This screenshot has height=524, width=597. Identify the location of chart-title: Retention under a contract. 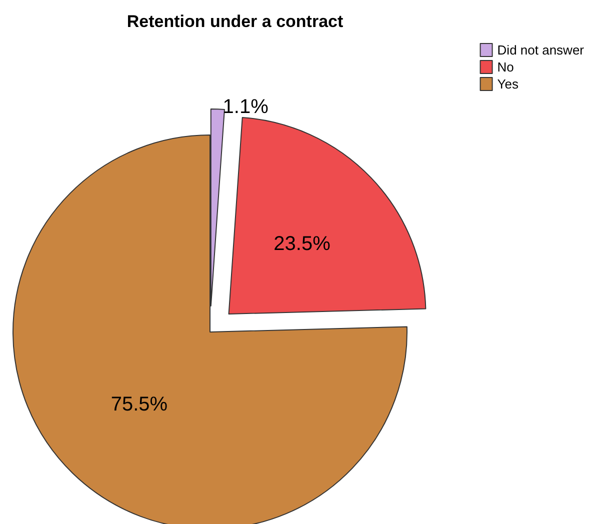
(235, 21).